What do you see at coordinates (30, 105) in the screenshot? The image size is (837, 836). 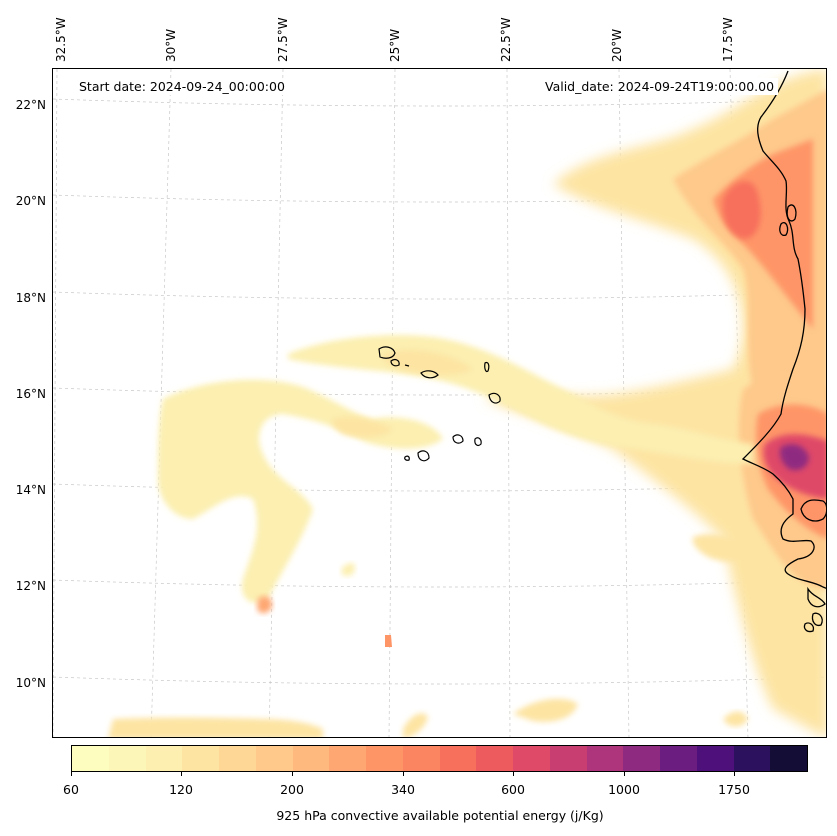 I see `lat-label-22n: 22°N` at bounding box center [30, 105].